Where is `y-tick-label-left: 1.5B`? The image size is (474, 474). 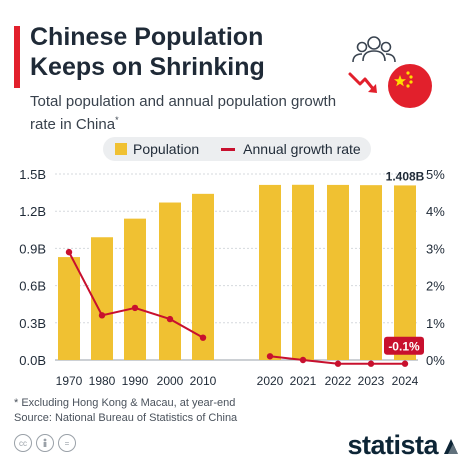
y-tick-label-left: 1.5B is located at coordinates (32, 174).